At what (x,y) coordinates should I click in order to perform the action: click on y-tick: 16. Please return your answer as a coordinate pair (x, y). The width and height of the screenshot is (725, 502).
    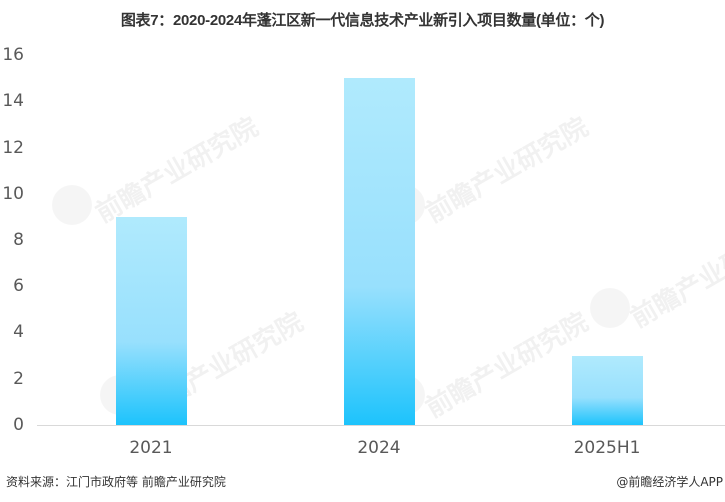
    Looking at the image, I should click on (13, 55).